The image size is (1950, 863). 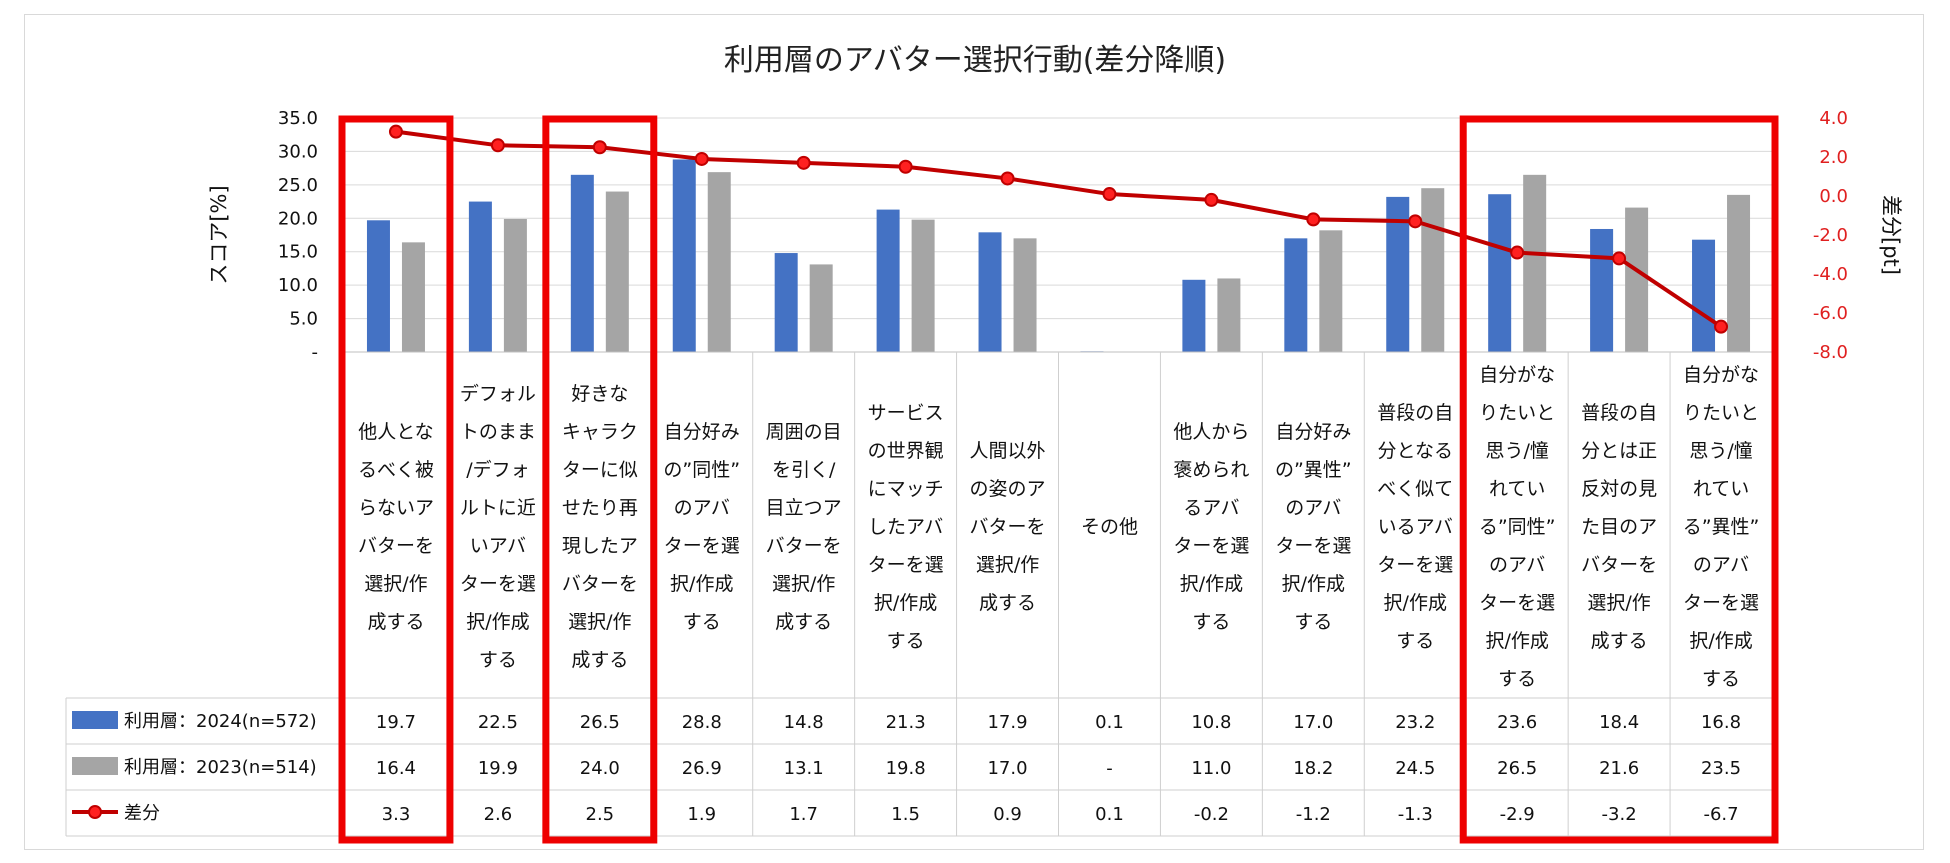 I want to click on category-label: 普段の自分となるべく似ているアバターを選択/作成する, so click(x=1415, y=527).